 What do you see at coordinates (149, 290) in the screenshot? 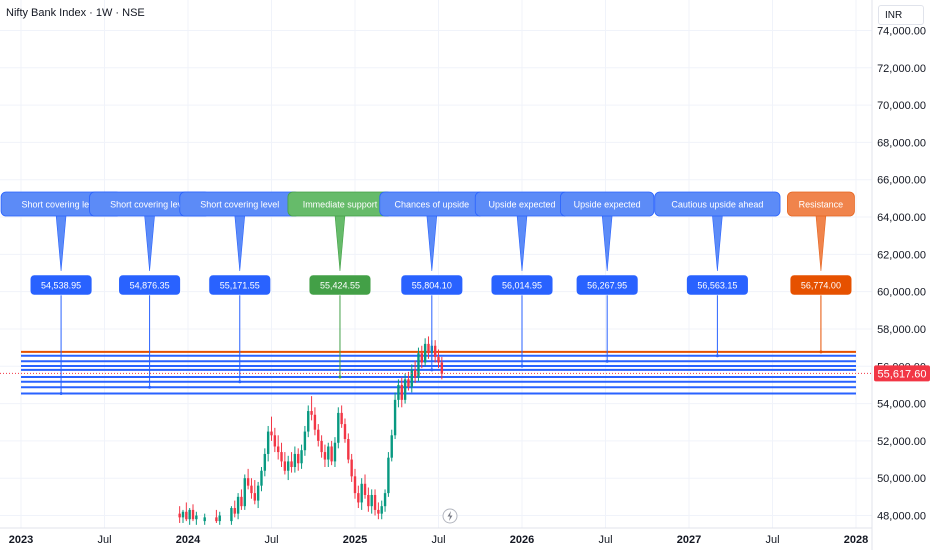
I see `level-annotation: Short covering level 54,876.35` at bounding box center [149, 290].